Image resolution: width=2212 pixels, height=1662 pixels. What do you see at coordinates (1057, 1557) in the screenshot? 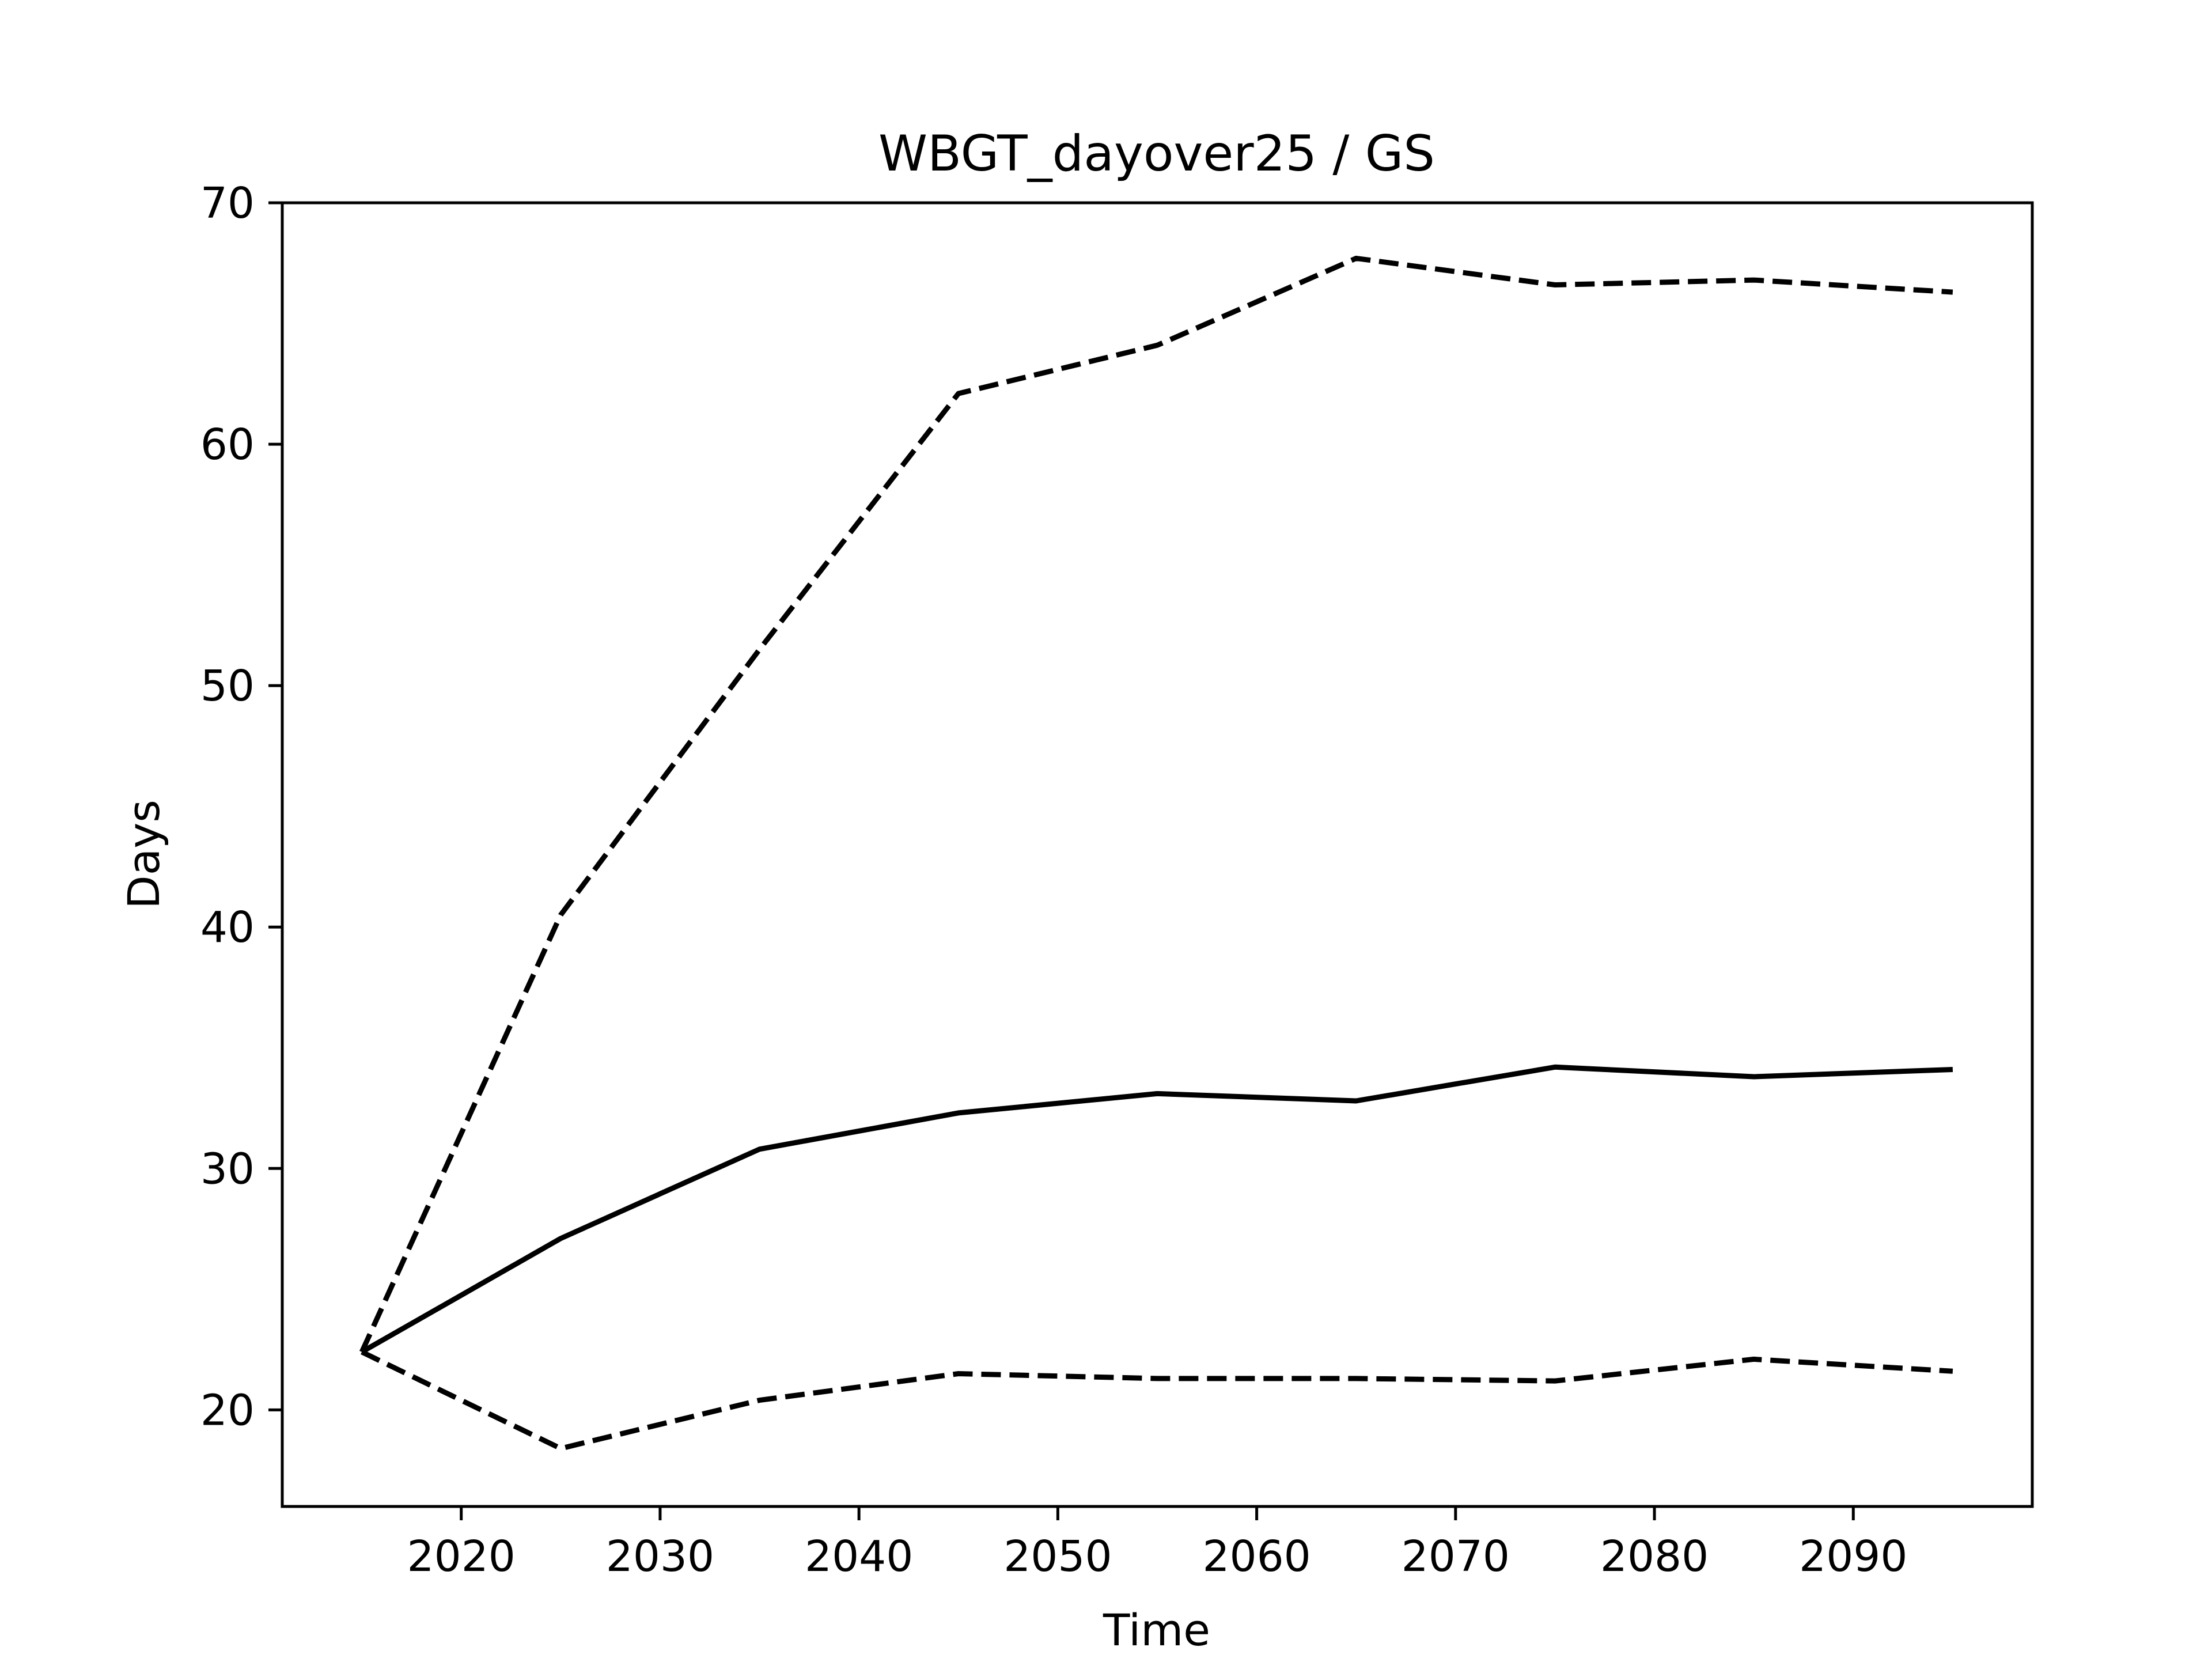
I see `x-tick-label: 2050` at bounding box center [1057, 1557].